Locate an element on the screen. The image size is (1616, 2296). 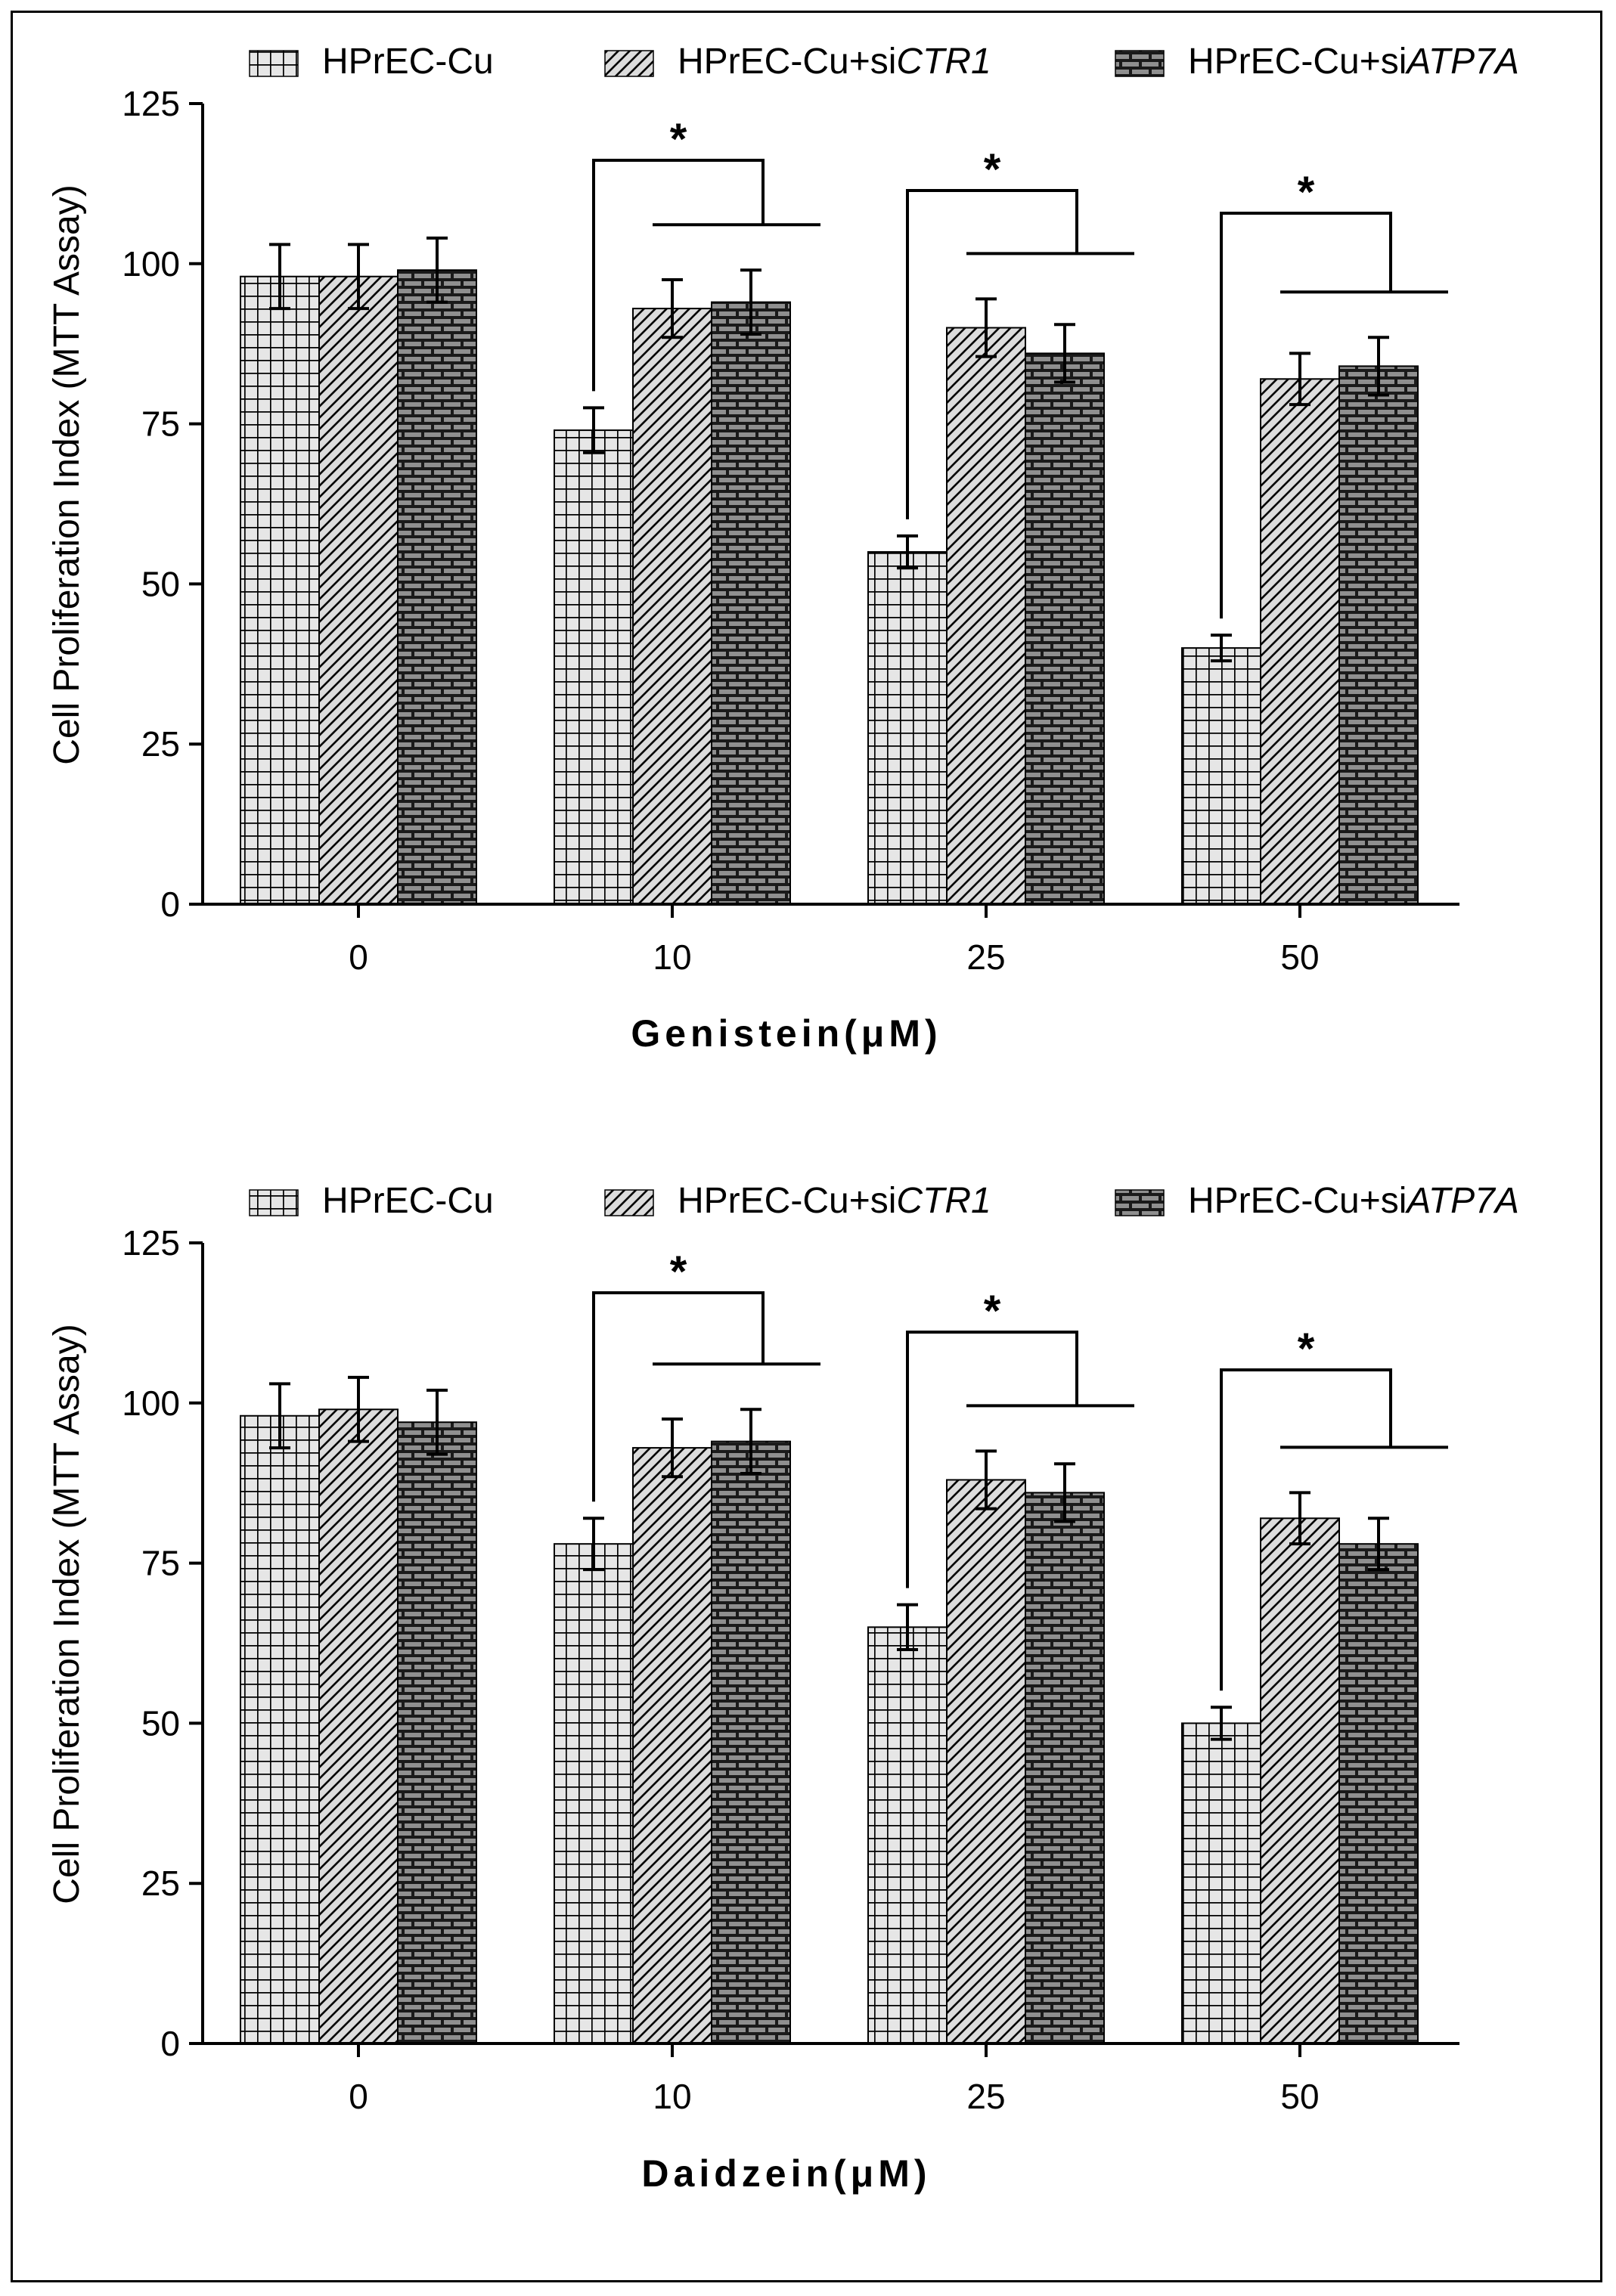
y-tick-label: 125 is located at coordinates (151, 1243).